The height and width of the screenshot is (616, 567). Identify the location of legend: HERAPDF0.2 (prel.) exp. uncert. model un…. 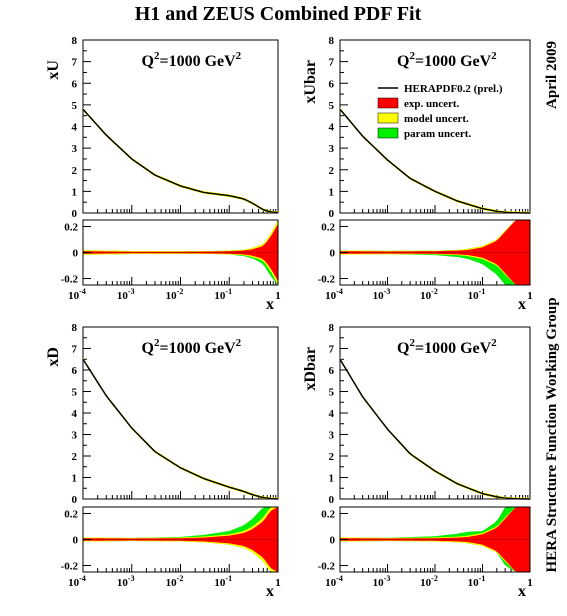
(440, 111).